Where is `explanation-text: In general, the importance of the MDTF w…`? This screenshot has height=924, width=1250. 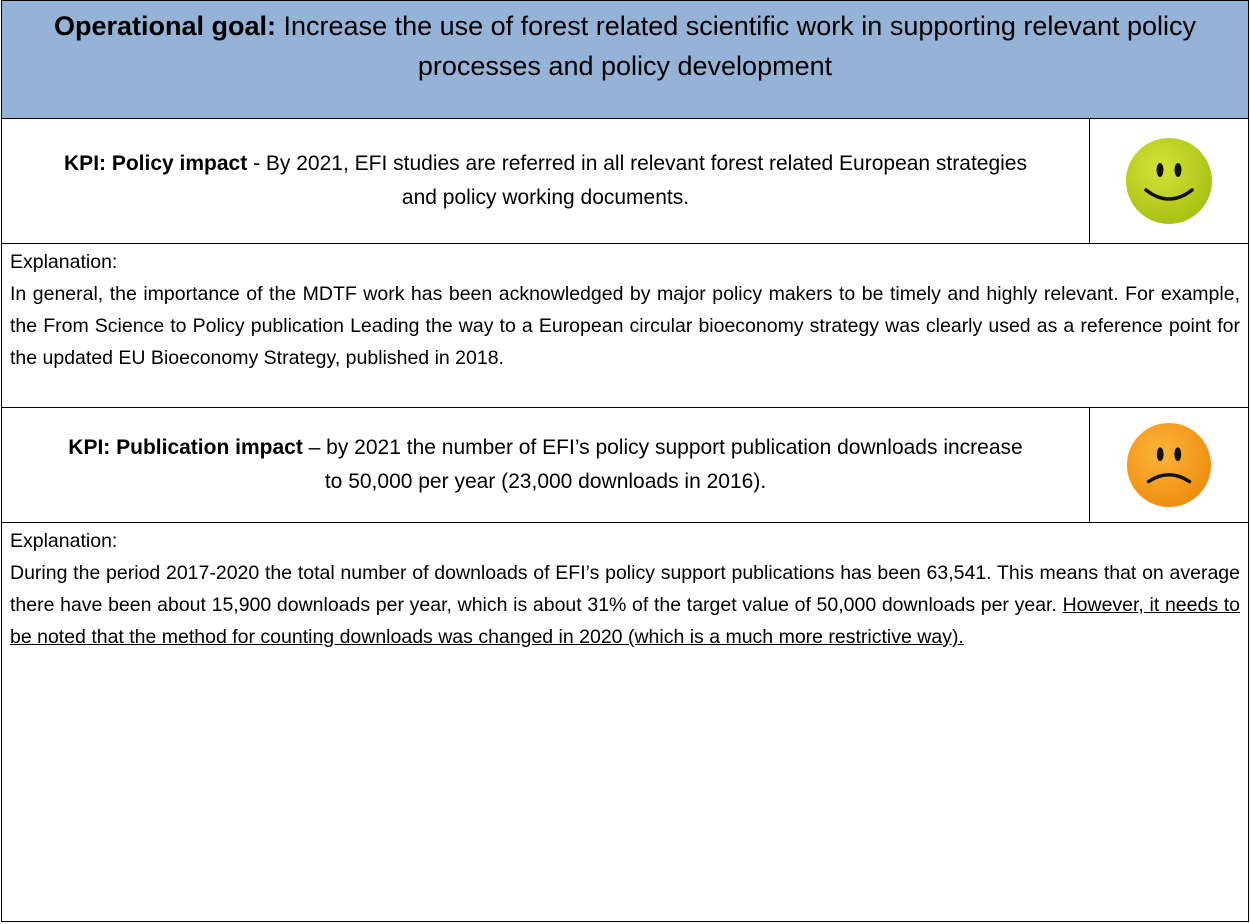
explanation-text: In general, the importance of the MDTF w… is located at coordinates (625, 326).